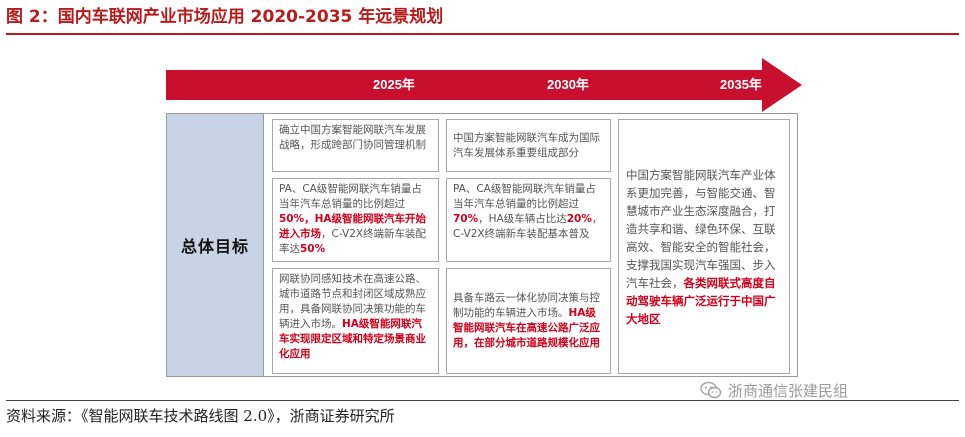 The image size is (965, 437). What do you see at coordinates (579, 219) in the screenshot?
I see `goal-2030-ha-share: 20%` at bounding box center [579, 219].